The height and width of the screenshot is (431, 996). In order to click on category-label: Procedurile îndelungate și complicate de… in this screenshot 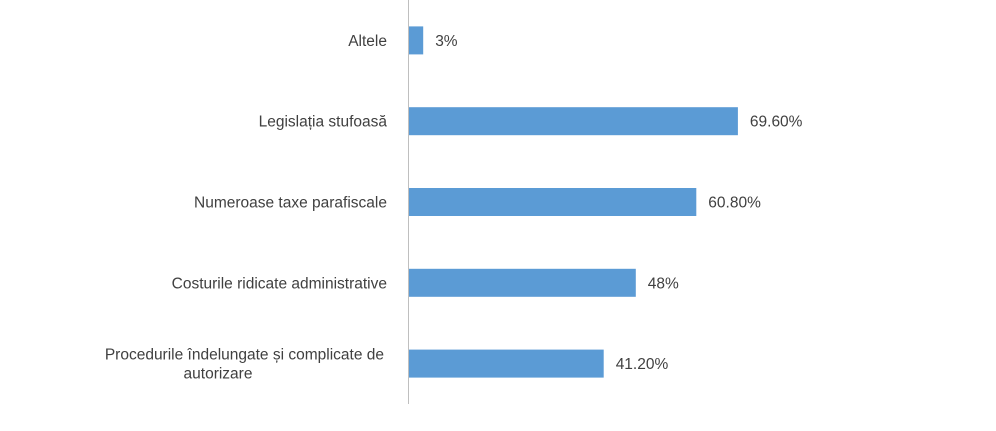, I will do `click(244, 365)`.